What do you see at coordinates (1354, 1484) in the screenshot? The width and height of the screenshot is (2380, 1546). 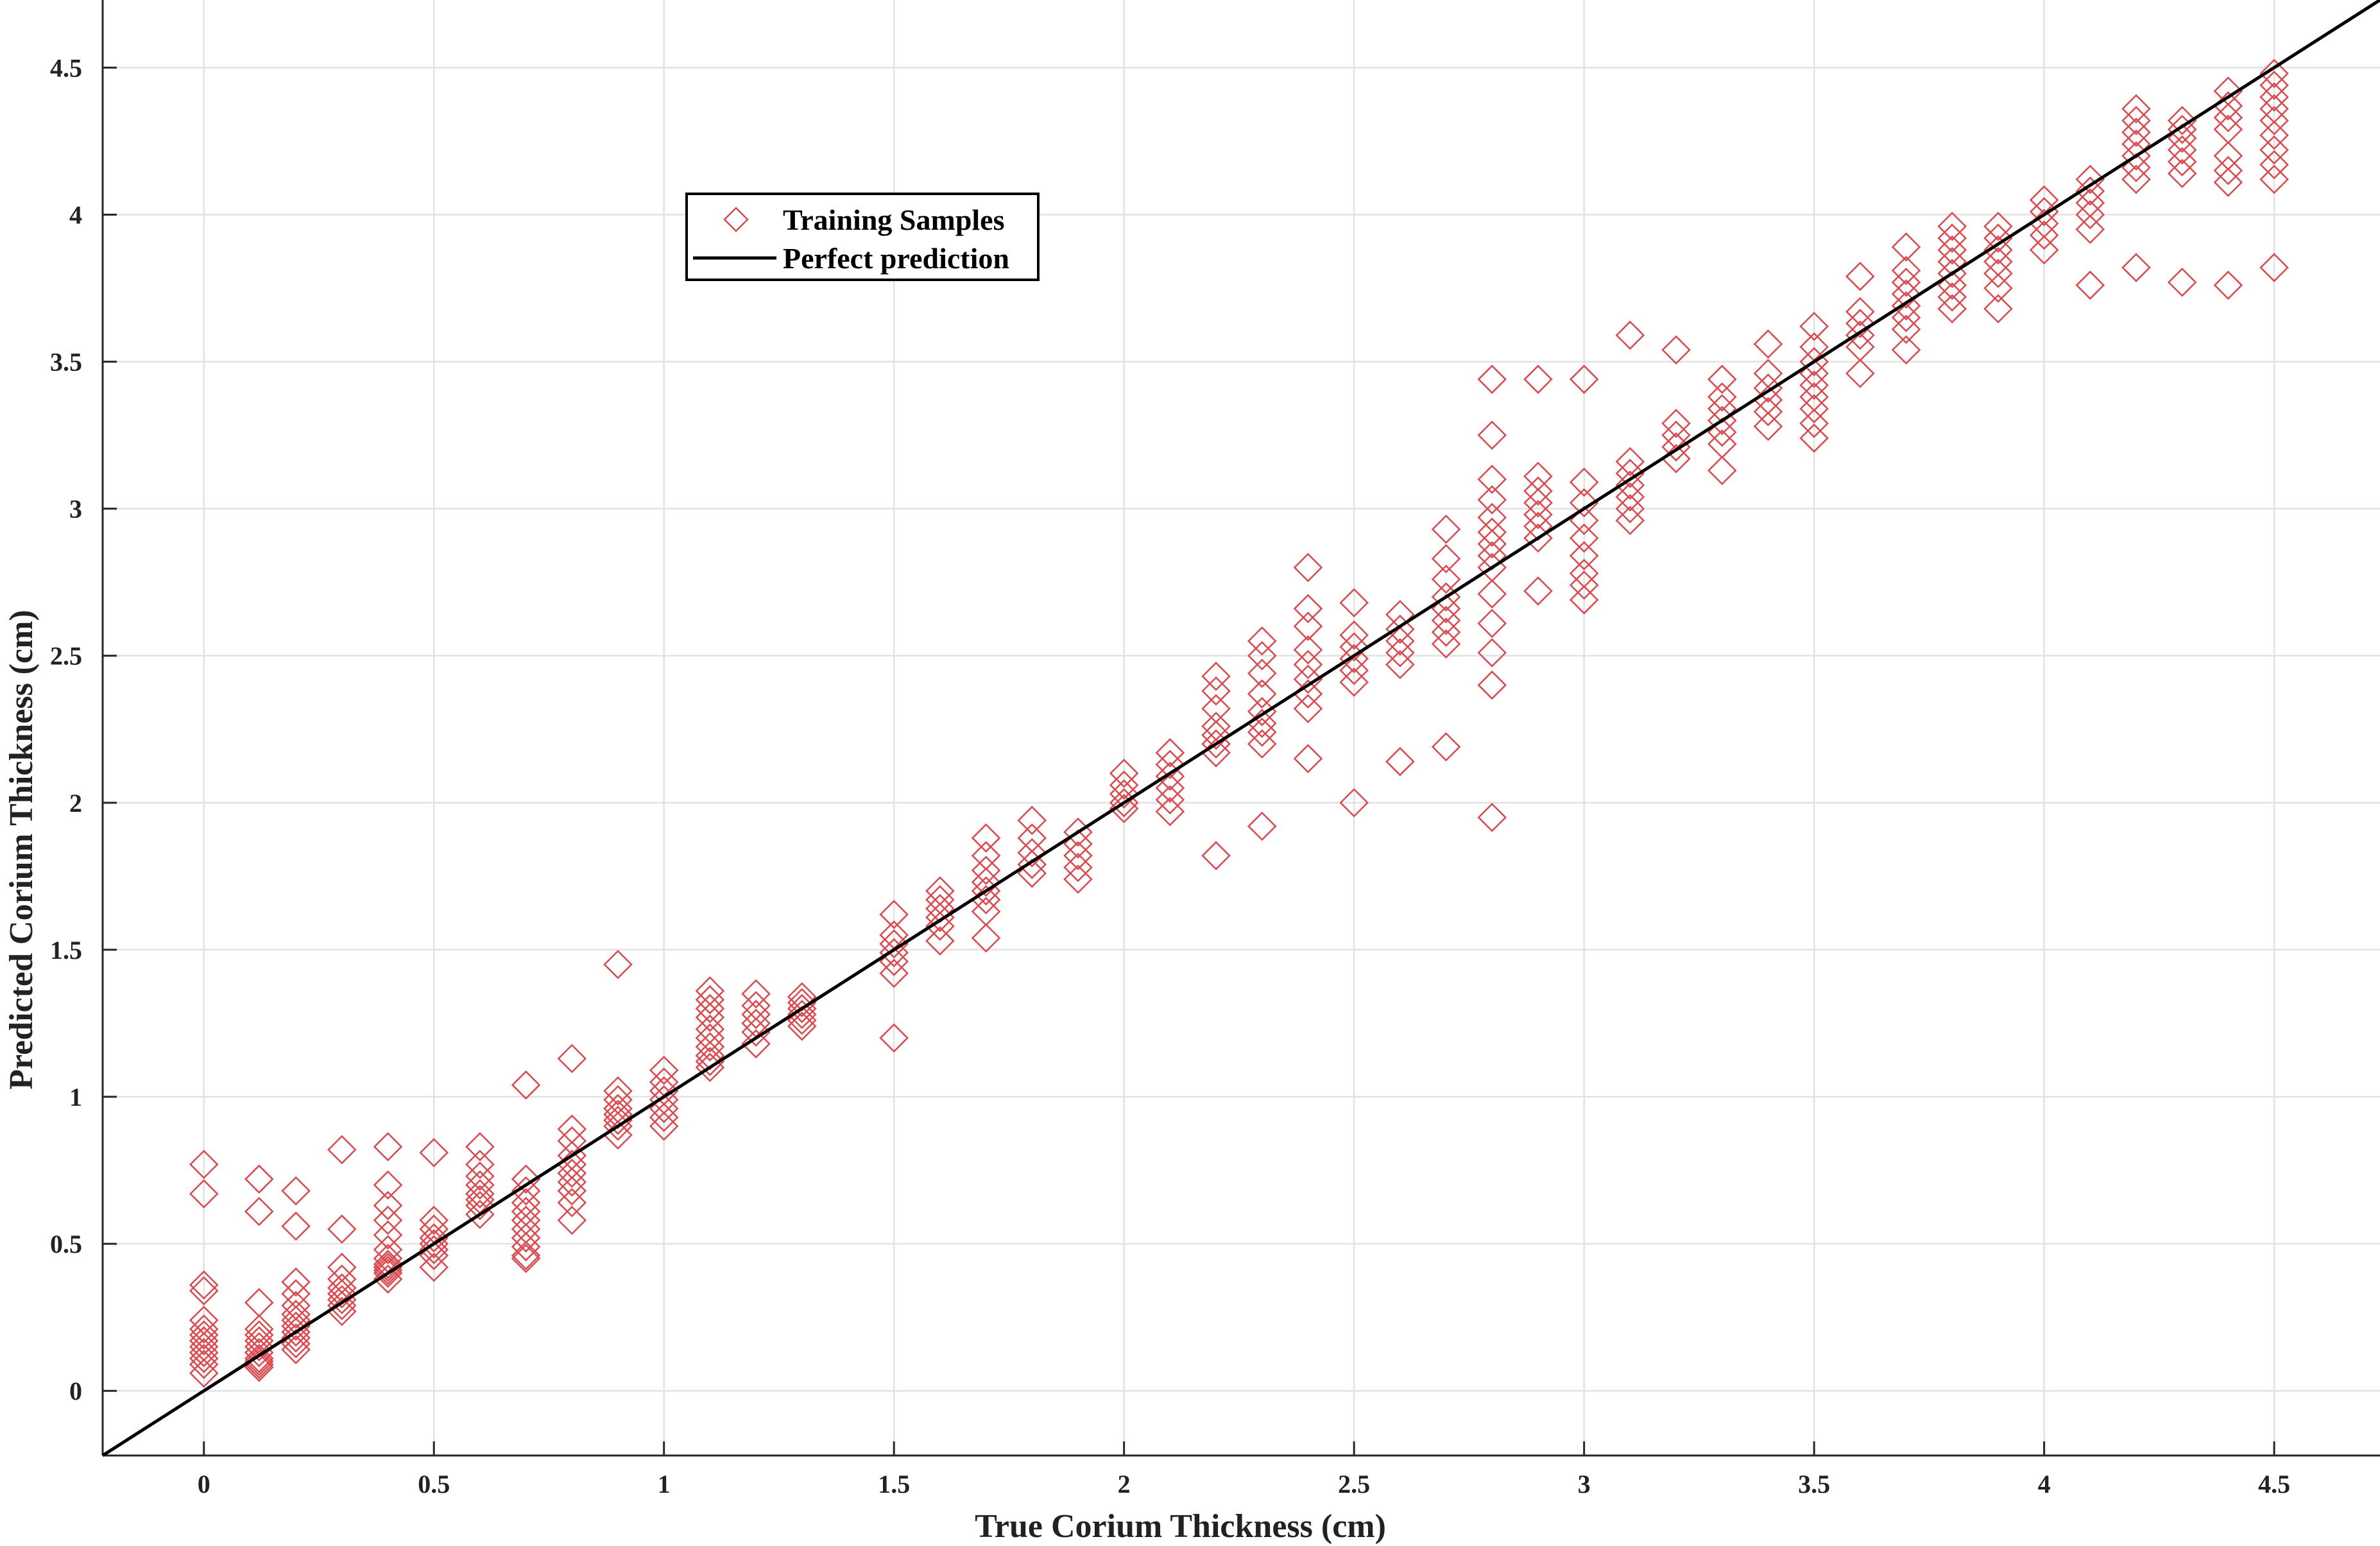 I see `x-tick-label-5: 2.5` at bounding box center [1354, 1484].